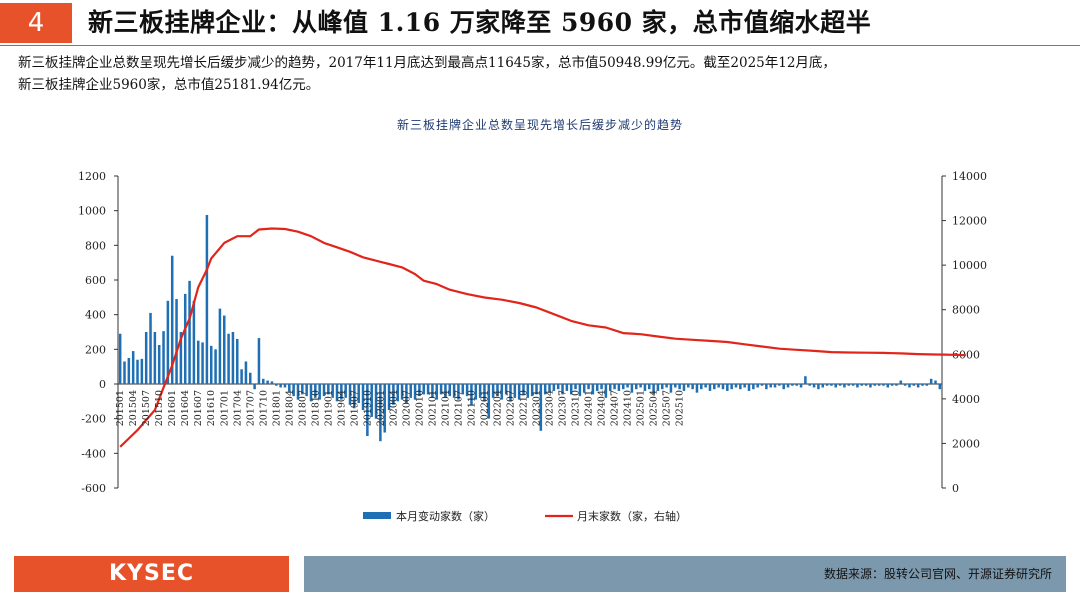 The image size is (1080, 608). I want to click on x-tick-label: 201804, so click(289, 408).